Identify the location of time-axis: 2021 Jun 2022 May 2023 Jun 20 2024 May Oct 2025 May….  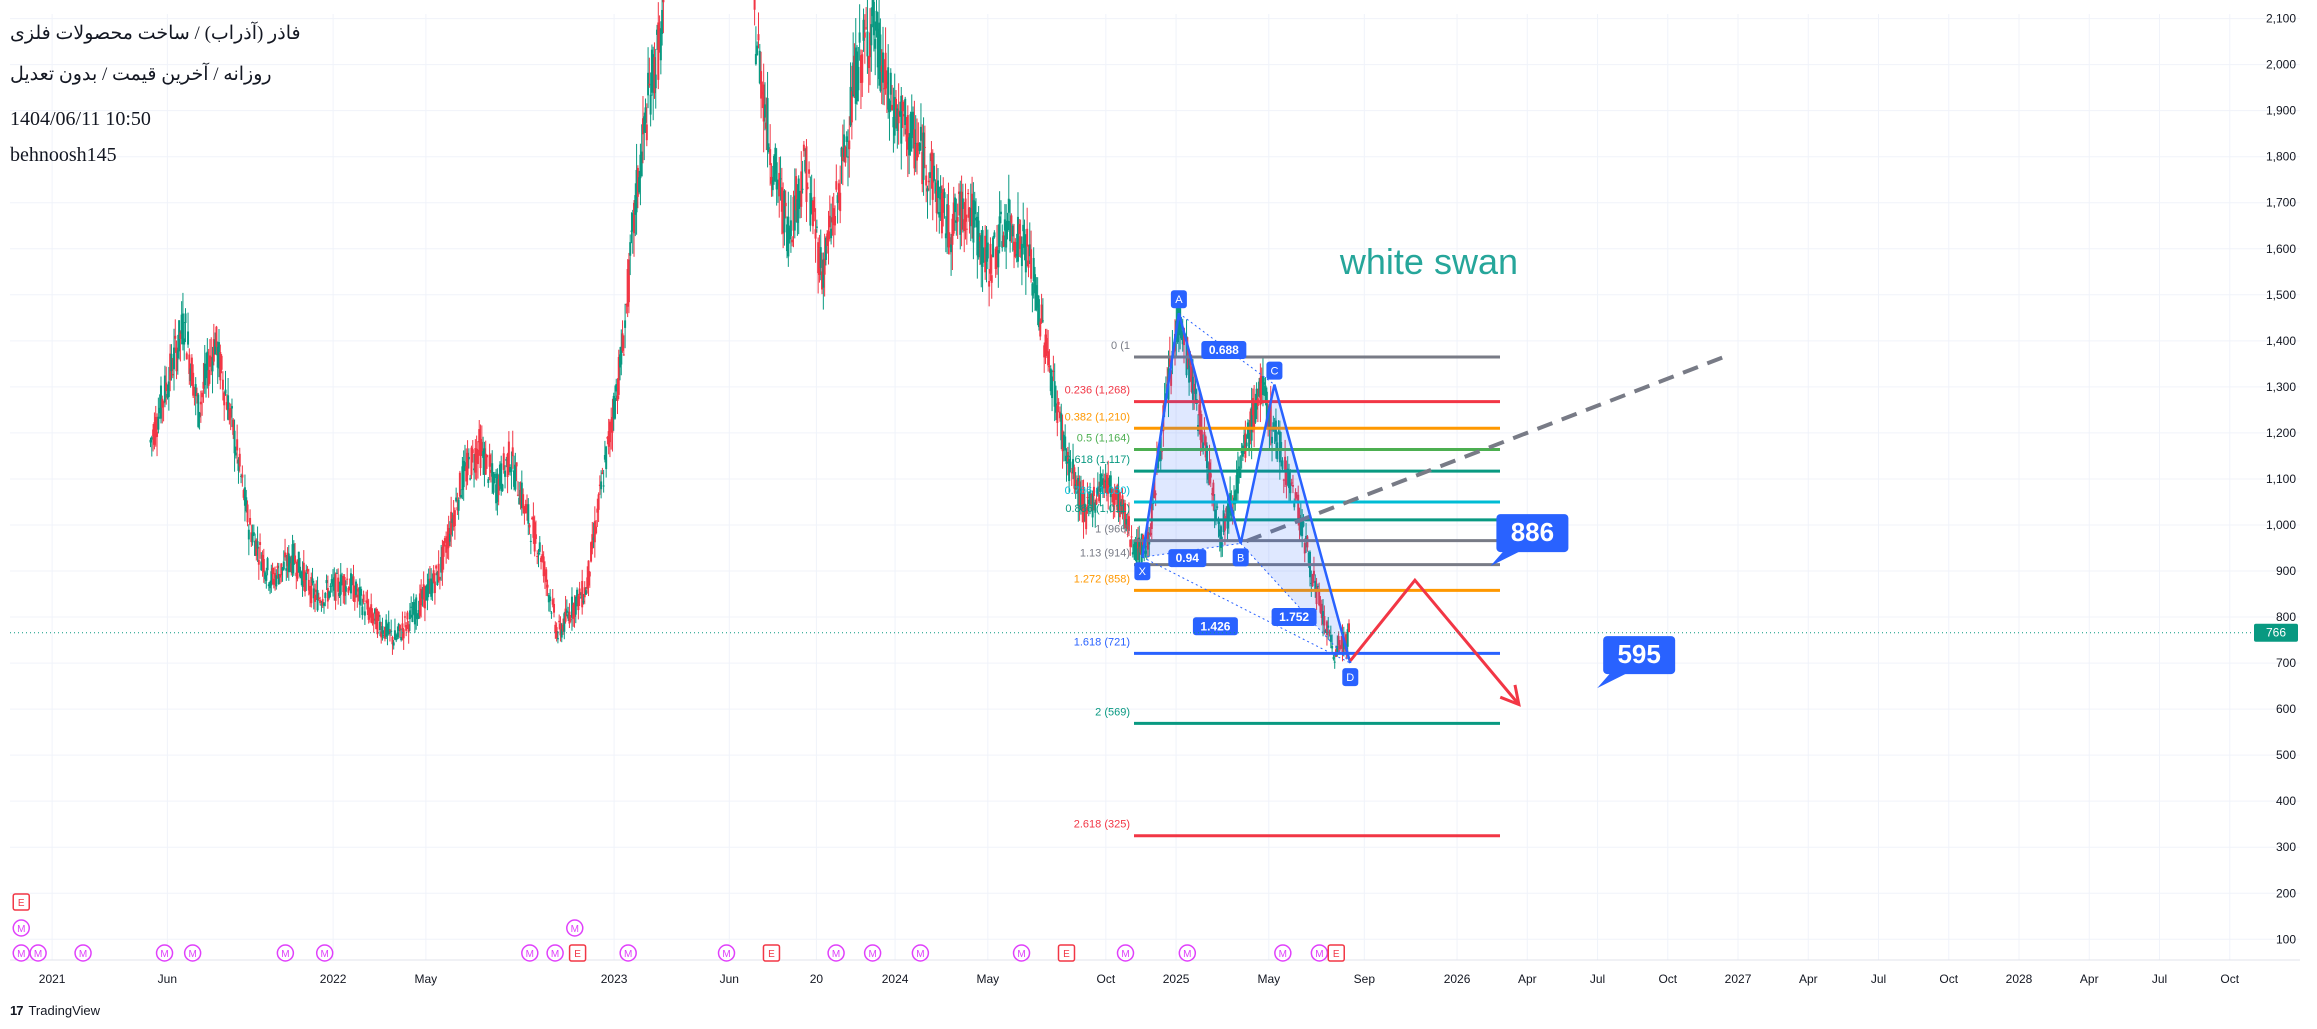
(1139, 979).